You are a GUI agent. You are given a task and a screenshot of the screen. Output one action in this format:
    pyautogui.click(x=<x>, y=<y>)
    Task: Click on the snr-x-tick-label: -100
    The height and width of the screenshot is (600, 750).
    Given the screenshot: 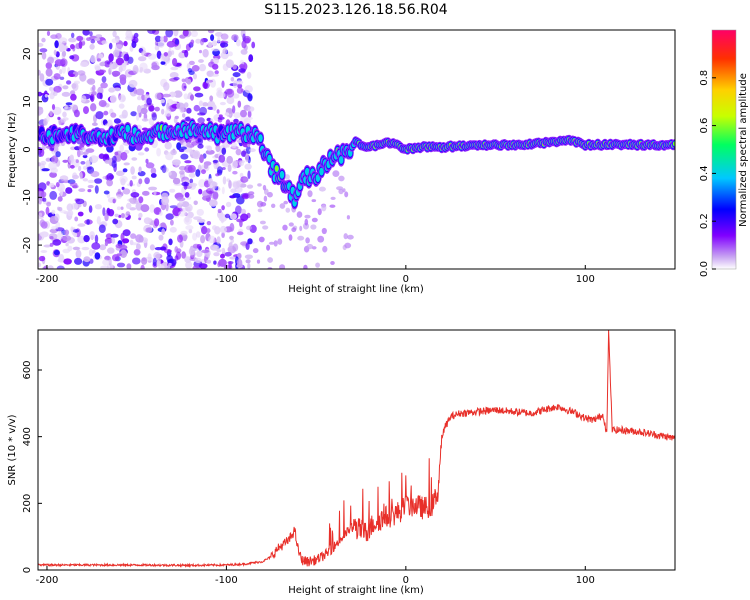 What is the action you would take?
    pyautogui.click(x=226, y=580)
    